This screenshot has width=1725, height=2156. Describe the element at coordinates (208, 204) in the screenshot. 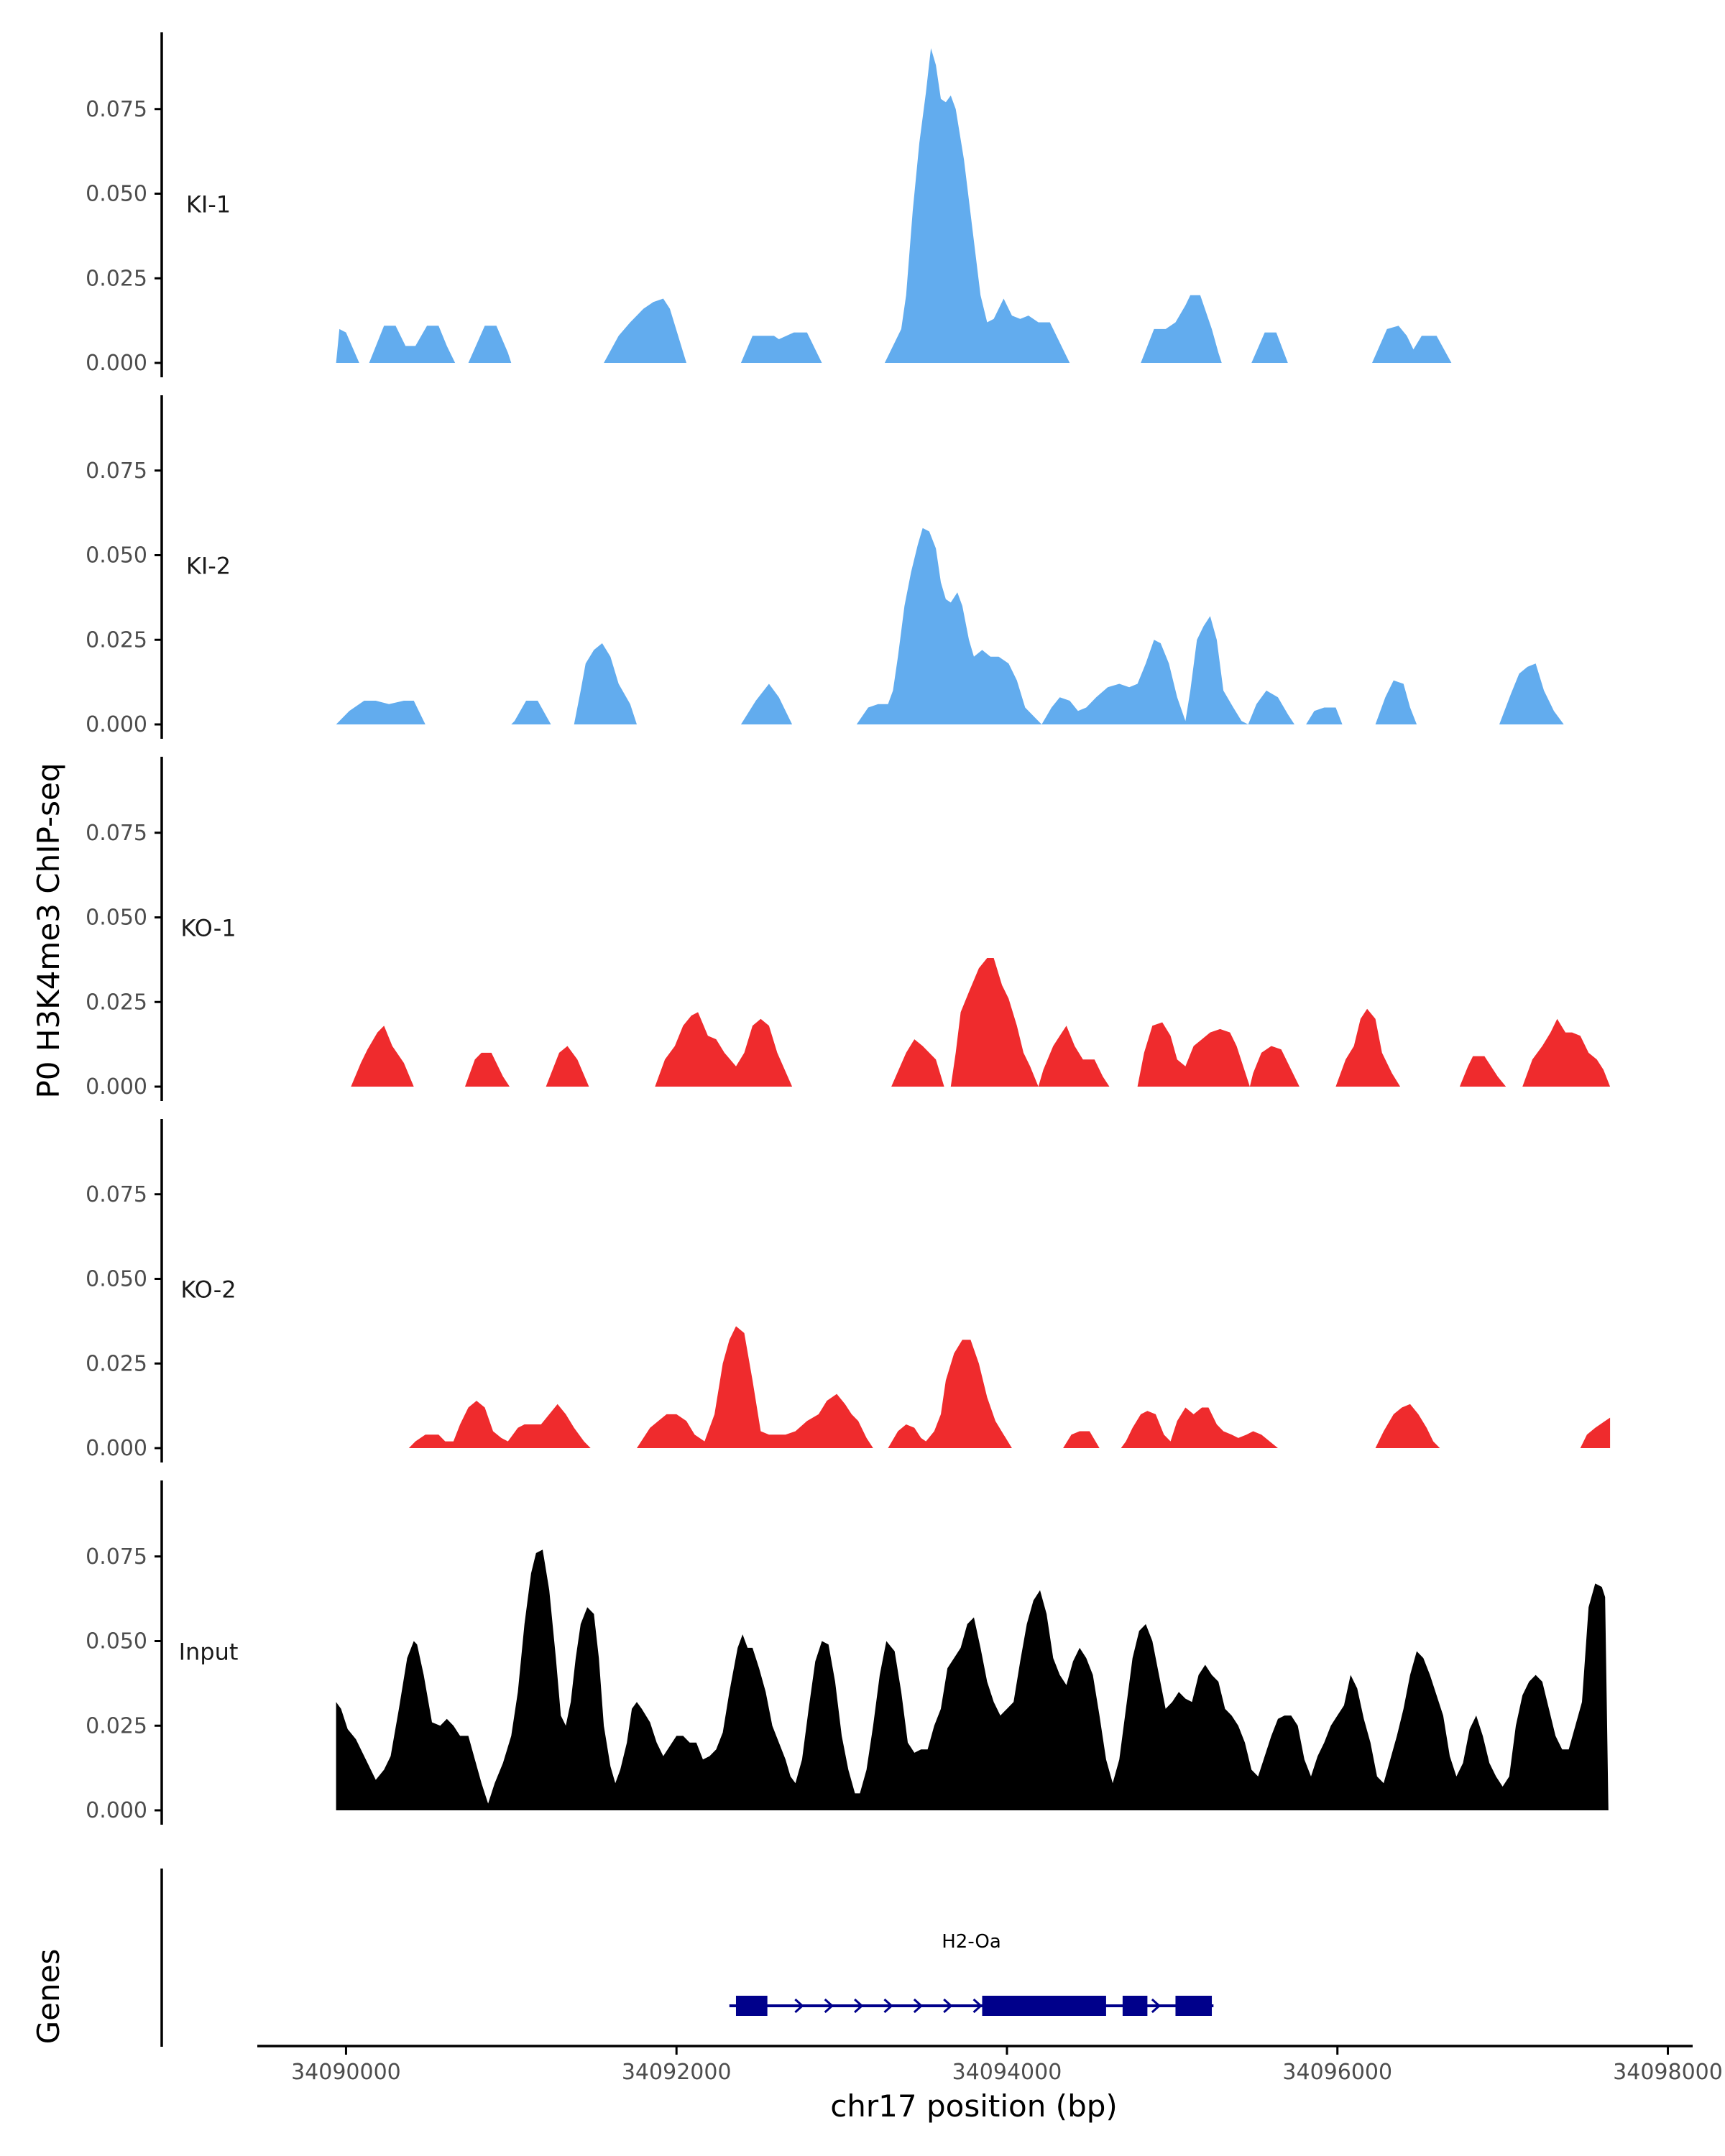

I see `track-label: KI-1` at that location.